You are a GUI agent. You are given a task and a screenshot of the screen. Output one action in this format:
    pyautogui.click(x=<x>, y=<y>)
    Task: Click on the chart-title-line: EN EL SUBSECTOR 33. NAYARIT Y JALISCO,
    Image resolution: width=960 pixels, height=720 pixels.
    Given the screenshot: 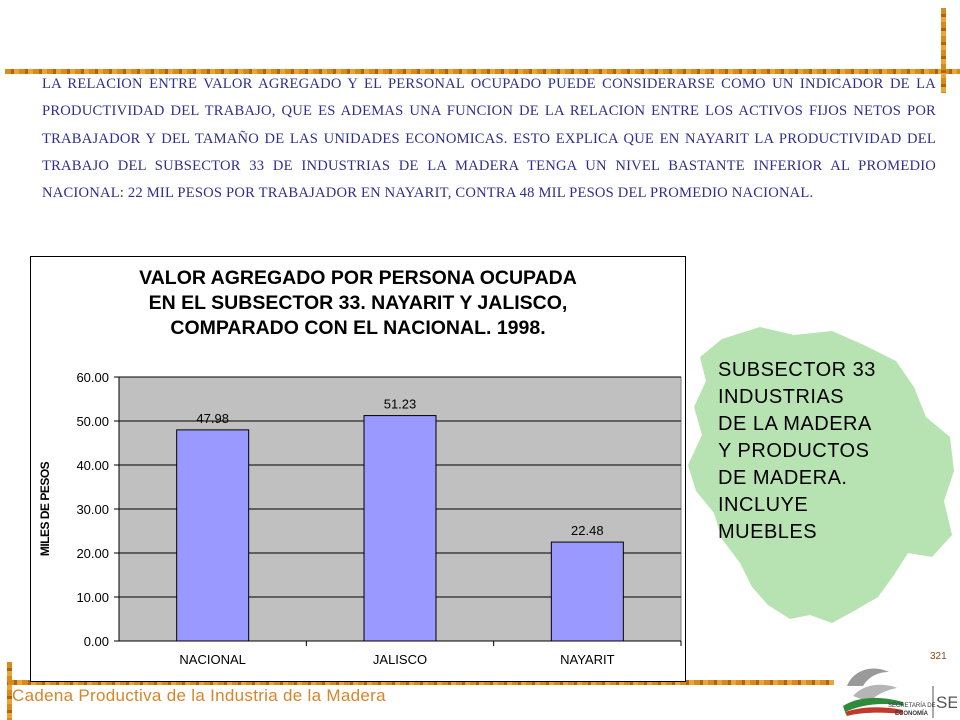 What is the action you would take?
    pyautogui.click(x=358, y=303)
    